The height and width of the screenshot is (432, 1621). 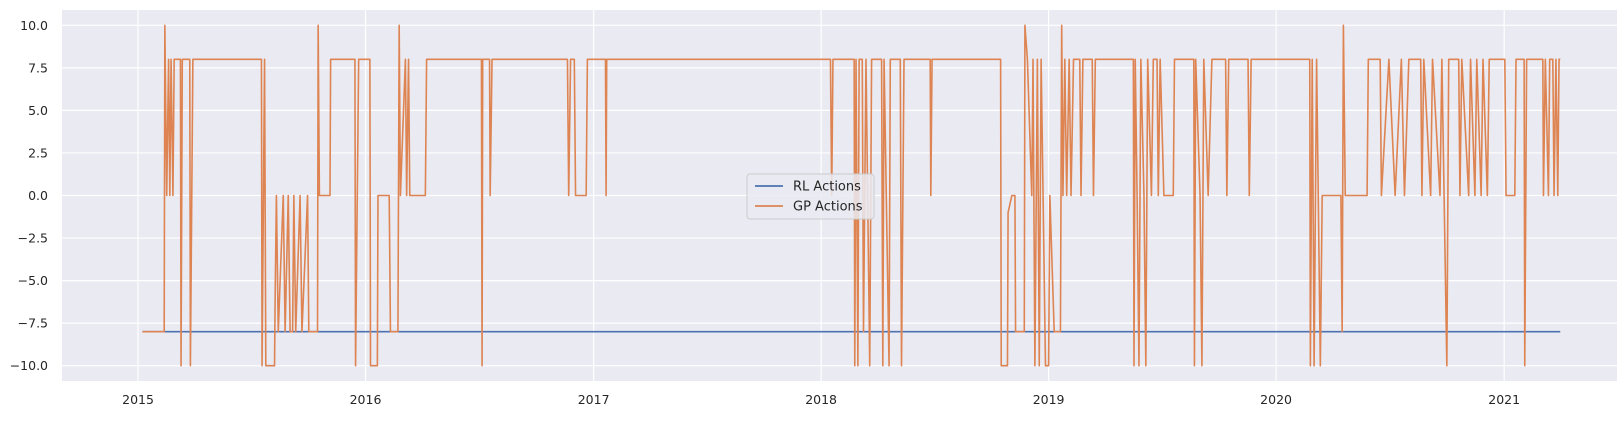 What do you see at coordinates (138, 399) in the screenshot?
I see `x-tick-label: 2015` at bounding box center [138, 399].